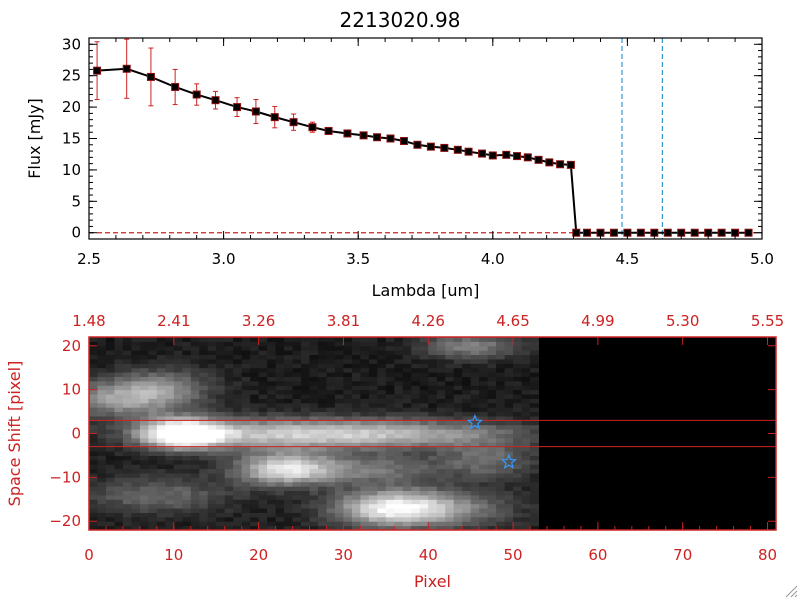  Describe the element at coordinates (71, 76) in the screenshot. I see `y-tick-label: 25` at that location.